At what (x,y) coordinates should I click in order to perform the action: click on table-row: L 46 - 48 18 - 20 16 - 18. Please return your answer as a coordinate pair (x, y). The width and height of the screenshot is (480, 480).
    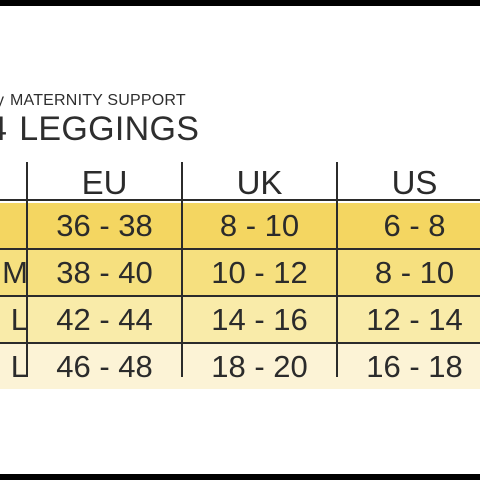
    Looking at the image, I should click on (240, 366).